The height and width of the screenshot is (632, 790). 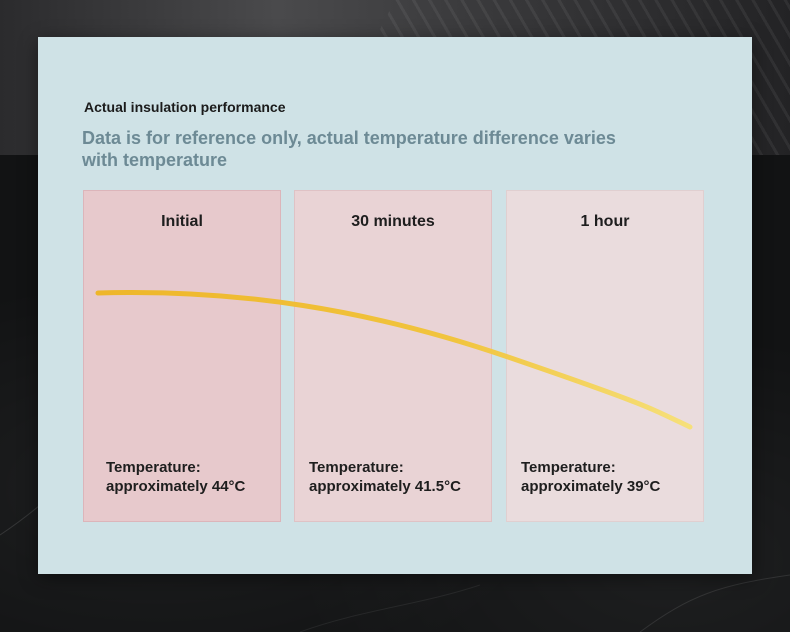 I want to click on temperature-value: approximately 41.5°C, so click(x=385, y=486).